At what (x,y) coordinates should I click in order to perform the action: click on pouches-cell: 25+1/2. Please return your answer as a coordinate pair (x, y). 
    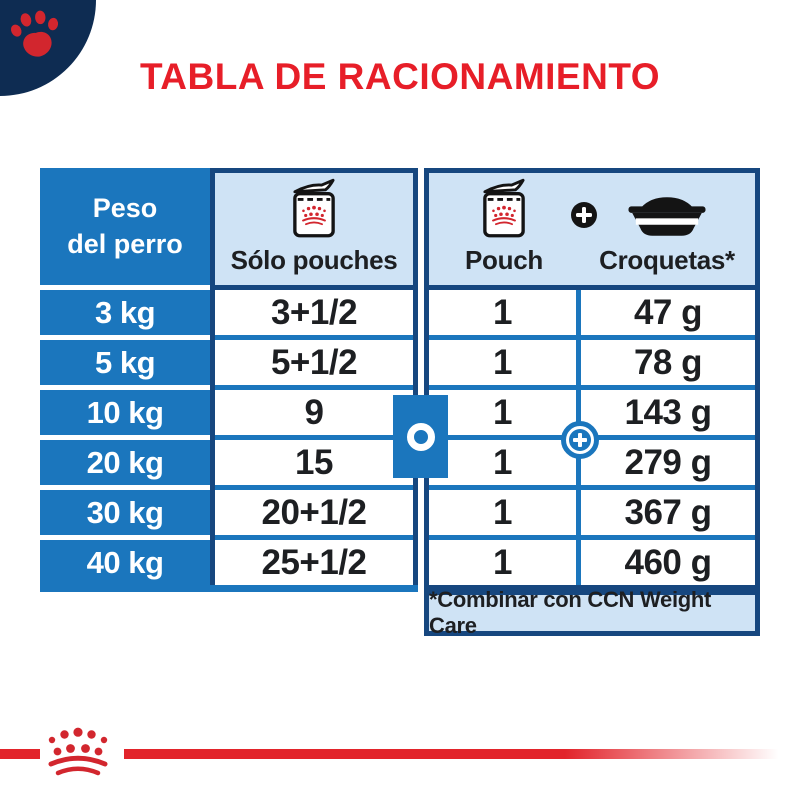
    Looking at the image, I should click on (314, 562).